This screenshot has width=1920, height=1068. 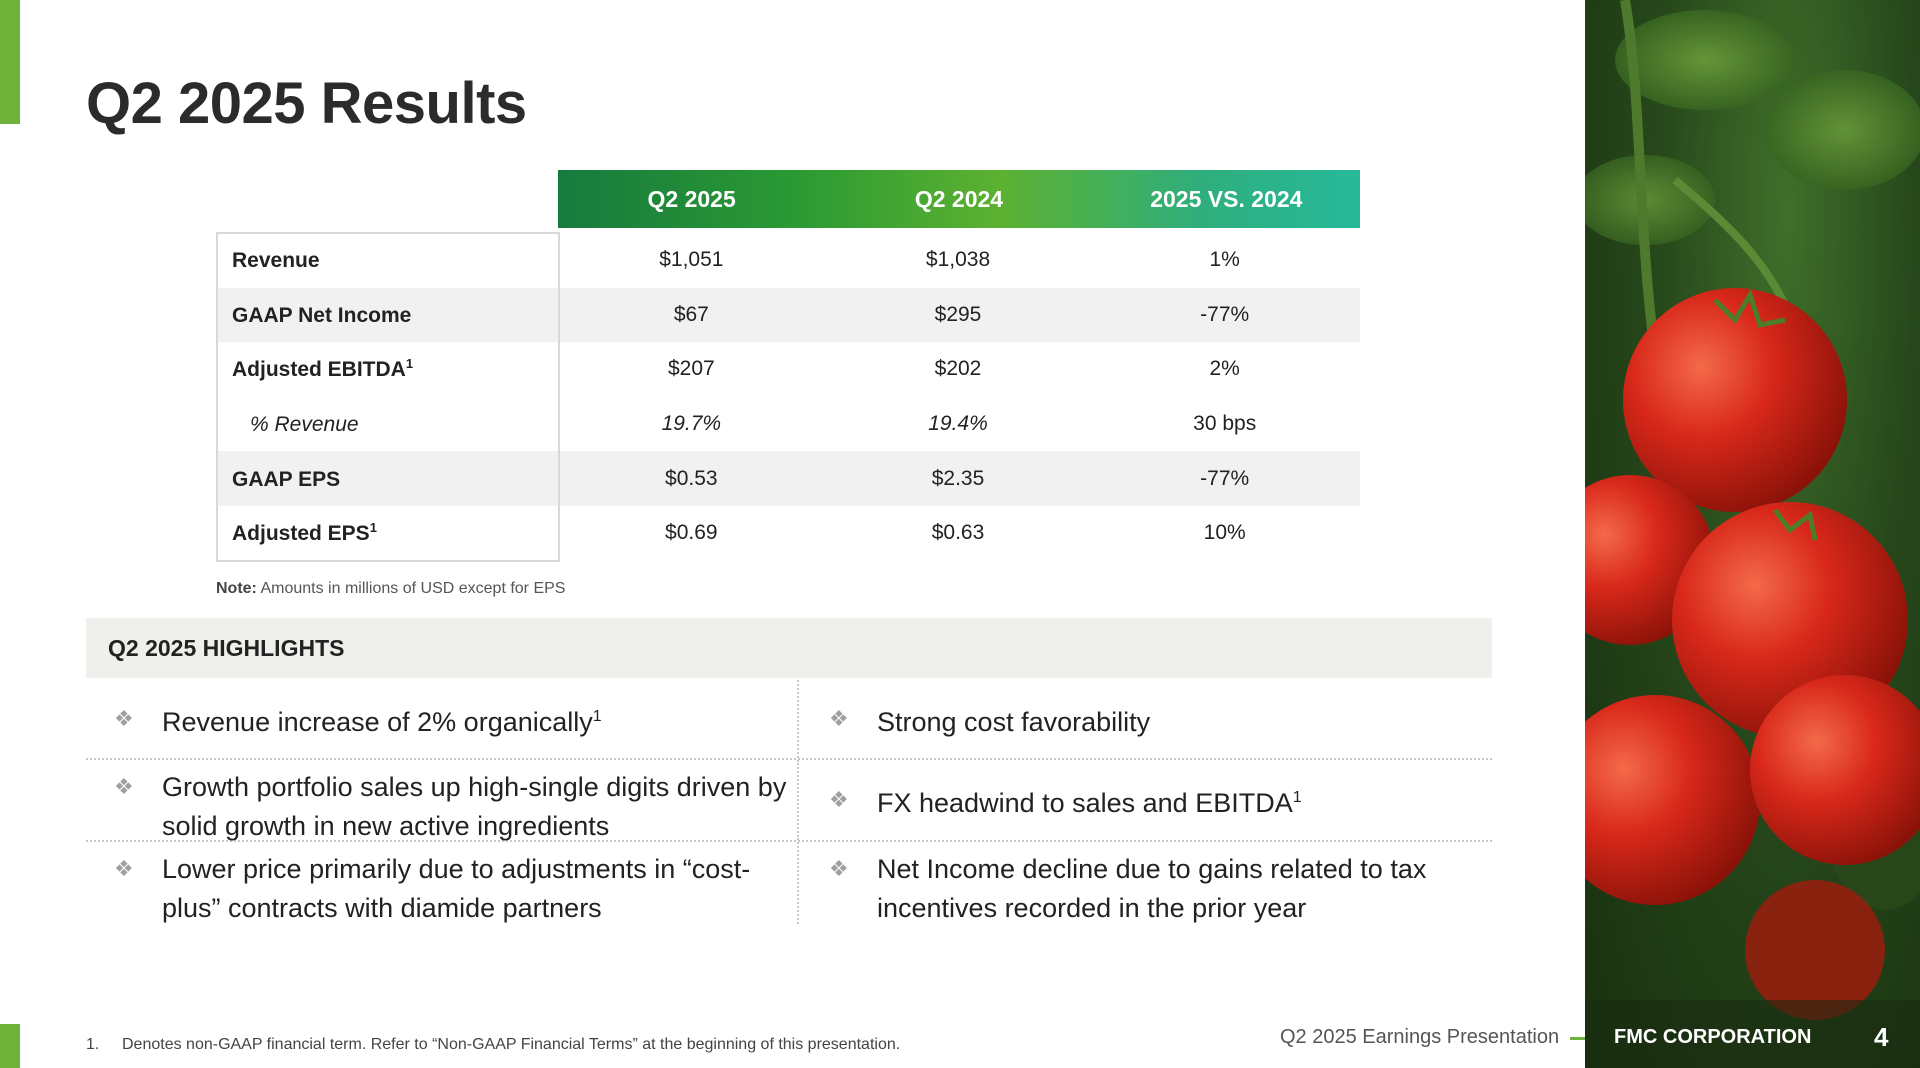 What do you see at coordinates (1144, 719) in the screenshot?
I see `highlight-item: ❖ Strong cost favorability` at bounding box center [1144, 719].